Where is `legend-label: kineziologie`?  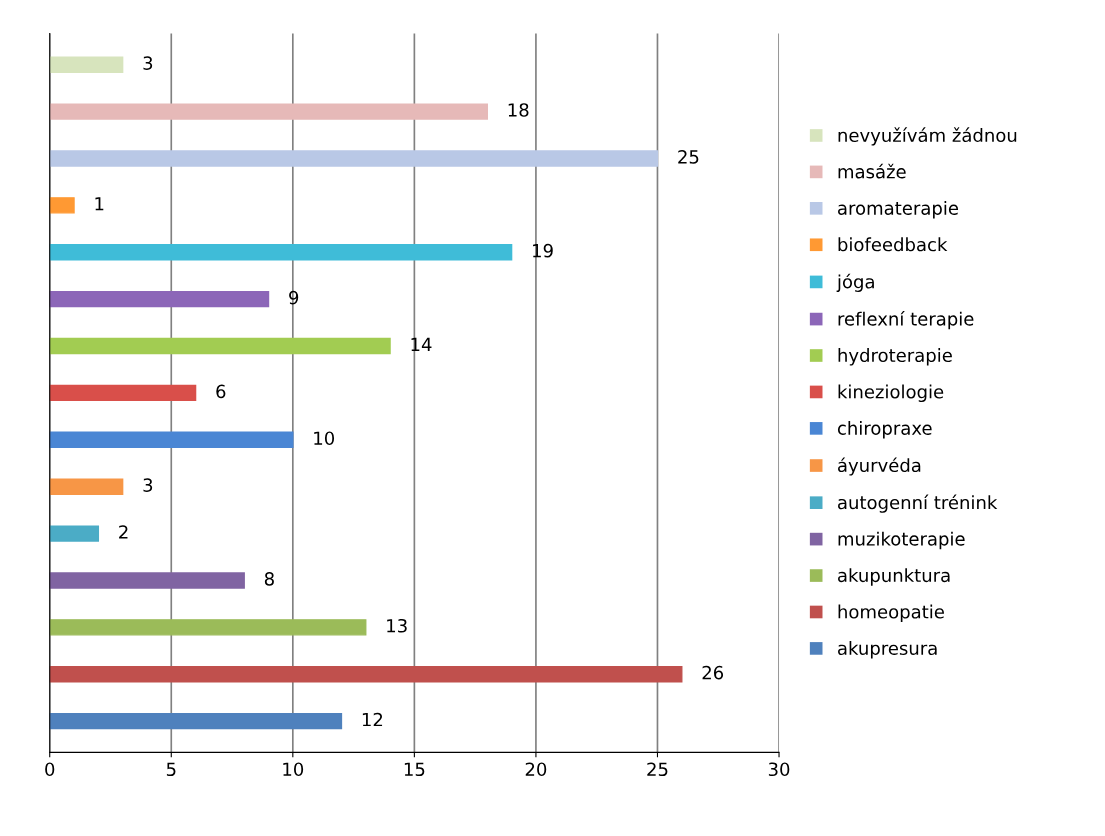
legend-label: kineziologie is located at coordinates (891, 393).